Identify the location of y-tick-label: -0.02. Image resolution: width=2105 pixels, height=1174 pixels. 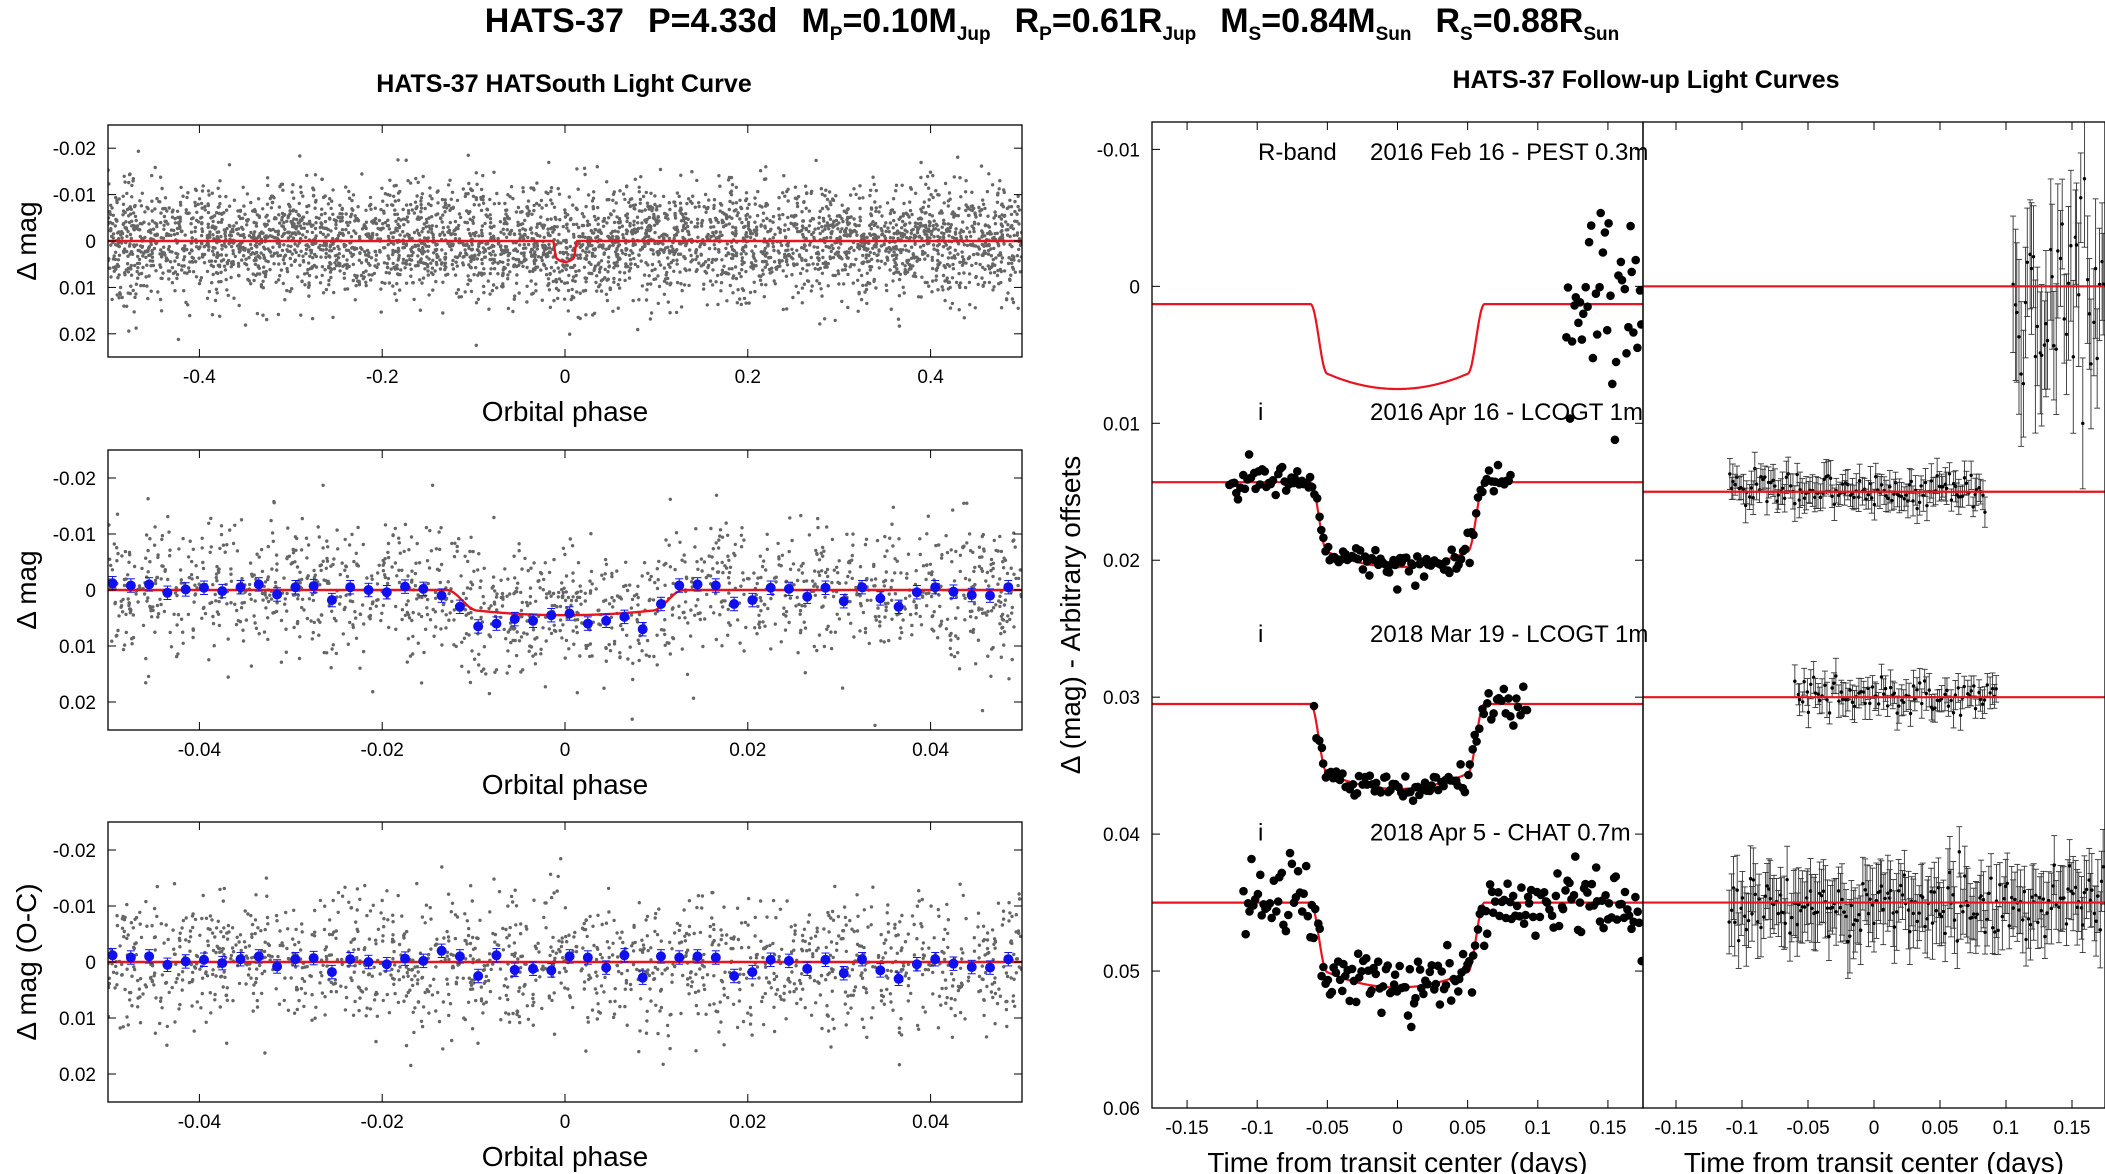
(74, 149).